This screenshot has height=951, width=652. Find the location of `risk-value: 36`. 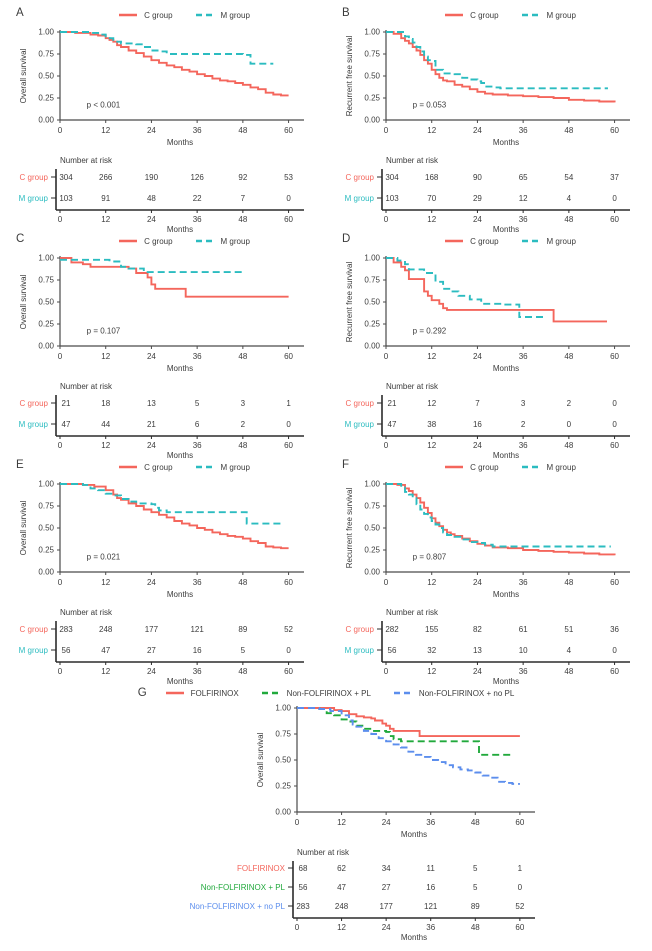

risk-value: 36 is located at coordinates (614, 629).